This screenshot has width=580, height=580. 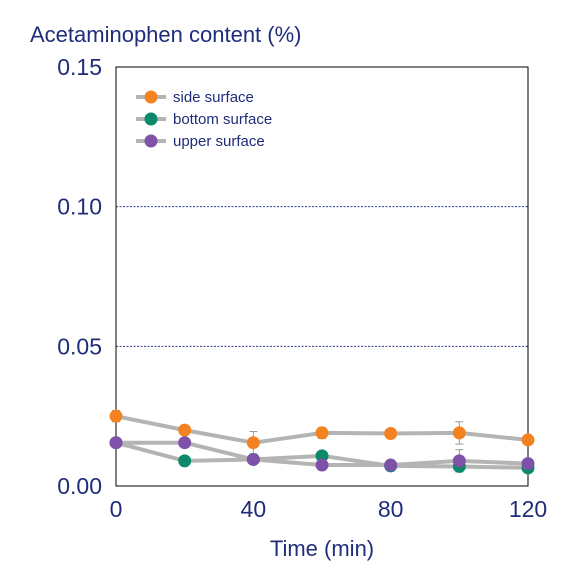 I want to click on x-tick-label: 0, so click(x=116, y=509).